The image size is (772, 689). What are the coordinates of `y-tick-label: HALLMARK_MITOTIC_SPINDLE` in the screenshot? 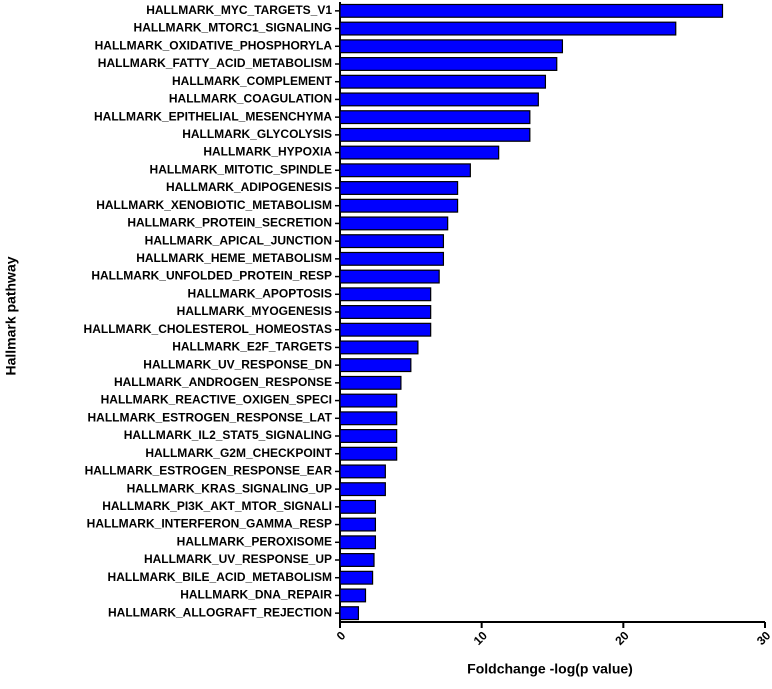 It's located at (241, 169).